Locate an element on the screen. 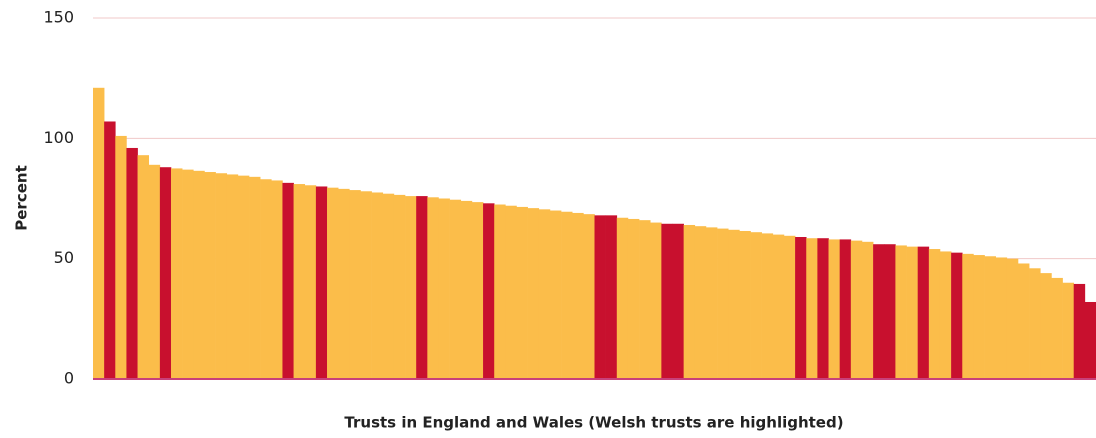 The image size is (1096, 438). y-tick-label: 100 is located at coordinates (58, 137).